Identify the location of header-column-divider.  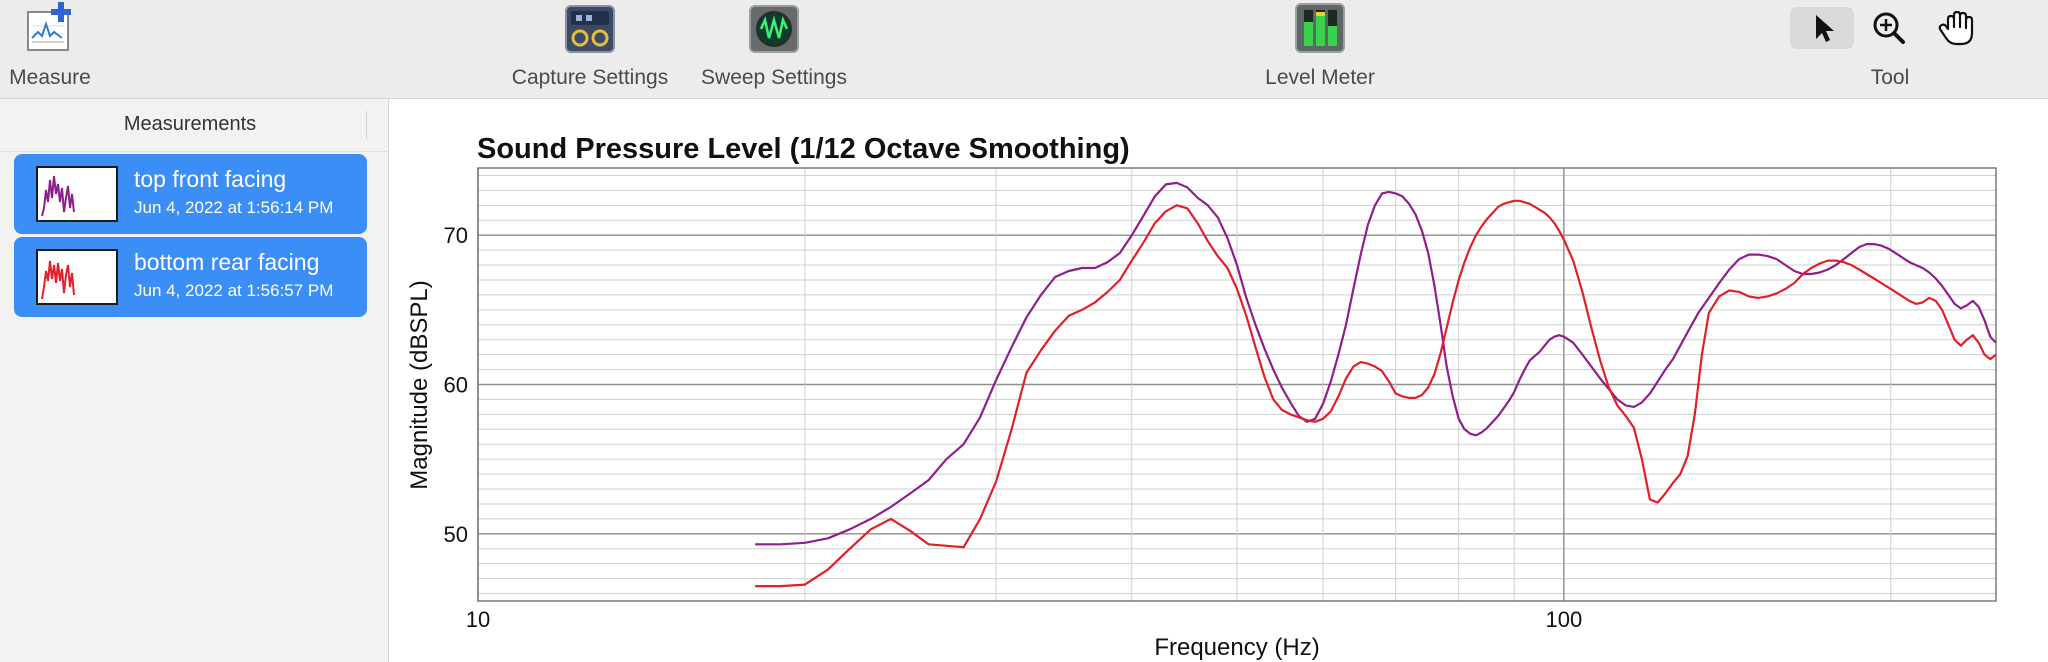
(366, 125).